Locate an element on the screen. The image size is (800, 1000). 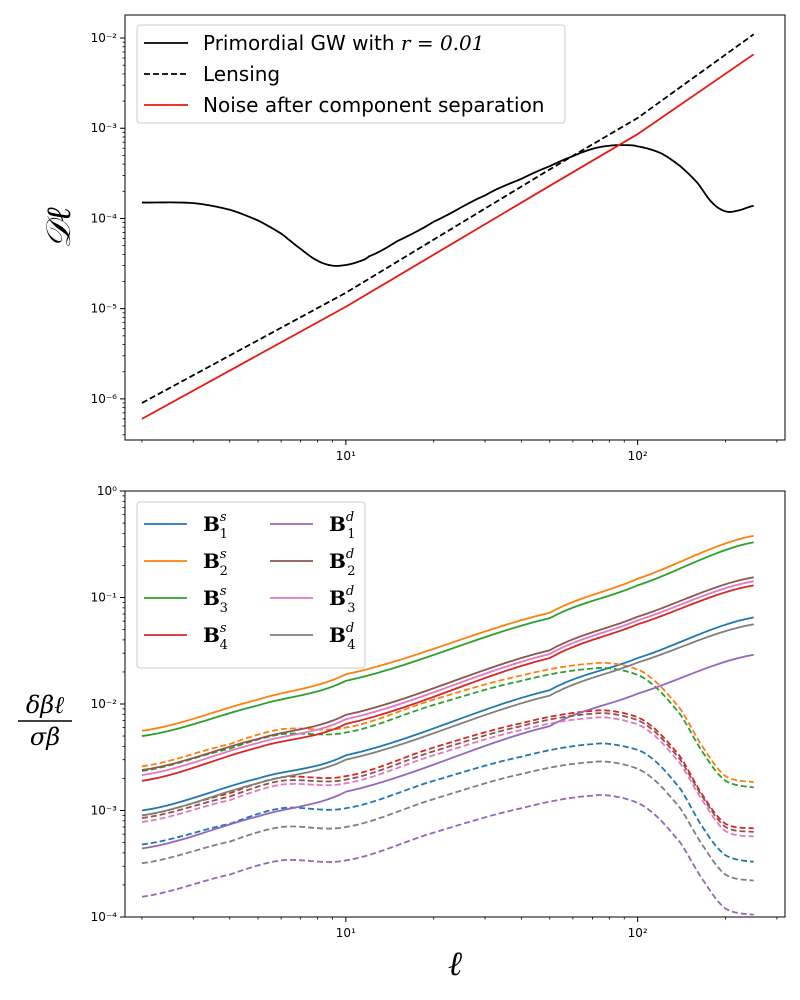
top-y-axis-label: 𝒟ℓ is located at coordinates (59, 227).